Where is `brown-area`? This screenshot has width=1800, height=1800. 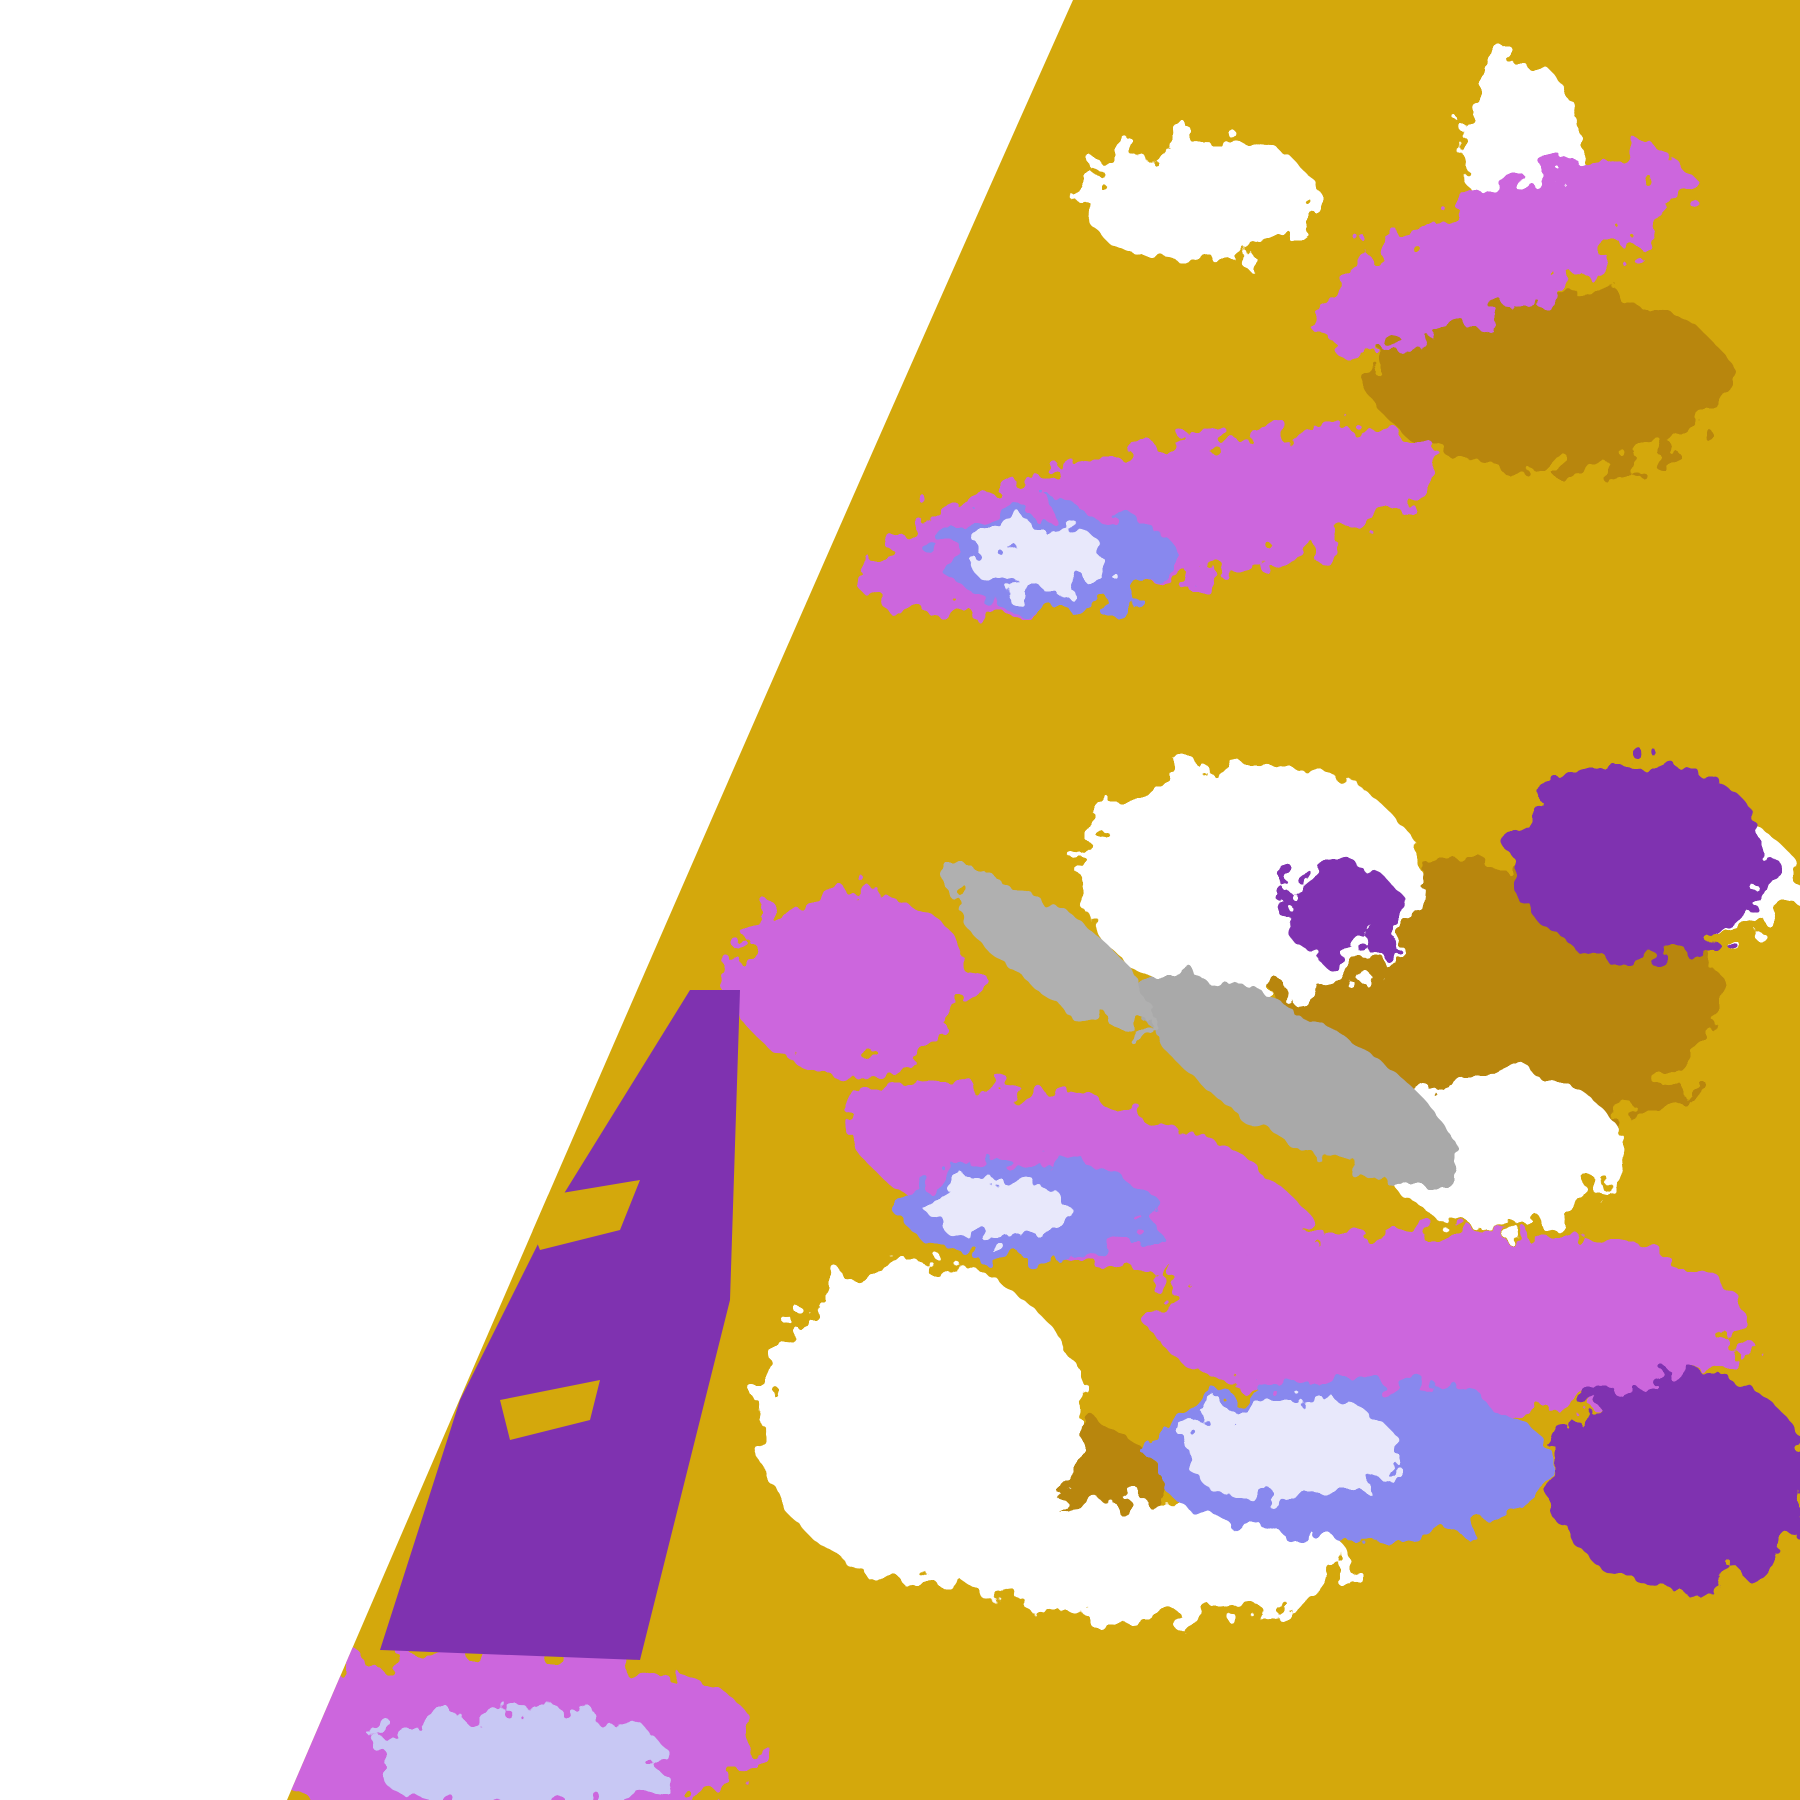
brown-area is located at coordinates (1550, 380).